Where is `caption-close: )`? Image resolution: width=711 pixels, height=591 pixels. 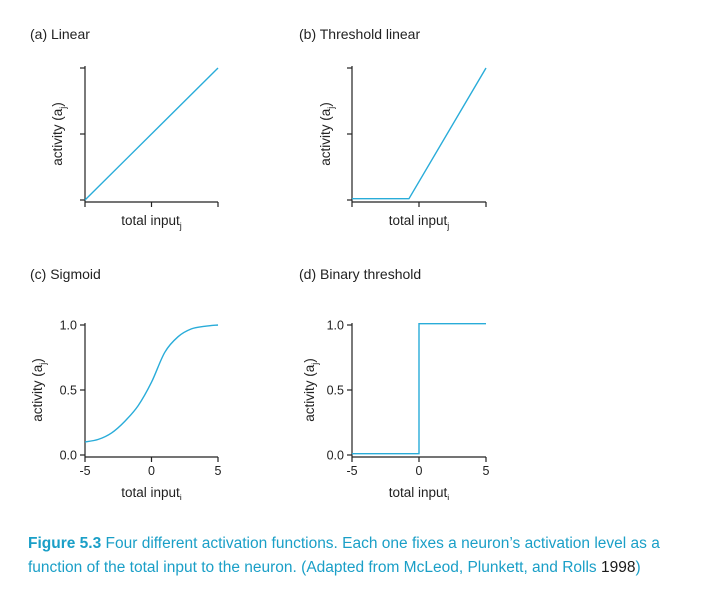 caption-close: ) is located at coordinates (638, 567).